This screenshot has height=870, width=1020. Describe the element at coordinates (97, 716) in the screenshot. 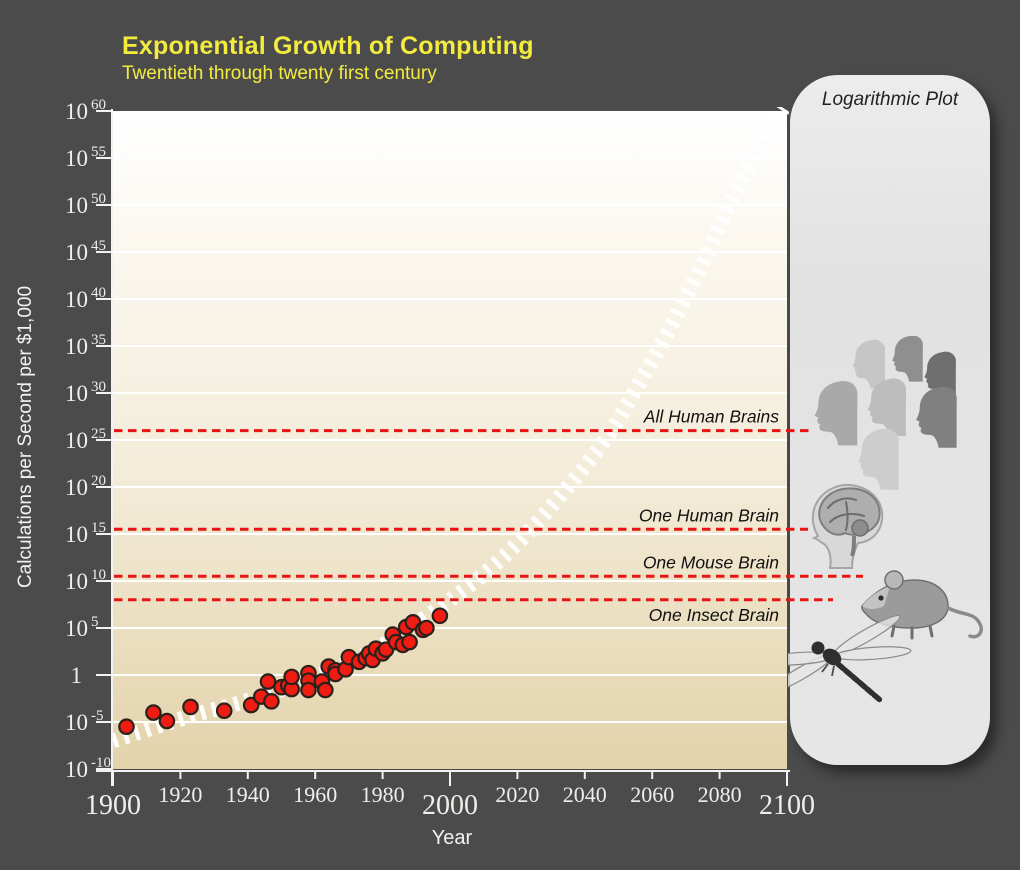

I see `y-tick-exponent: -5` at that location.